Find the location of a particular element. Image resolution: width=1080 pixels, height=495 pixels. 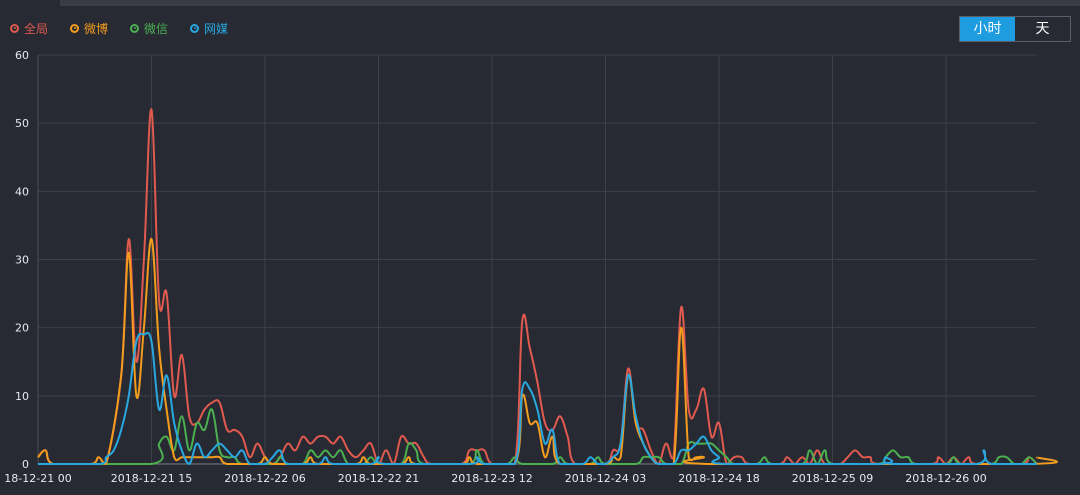

y-tick-label: 0 is located at coordinates (25, 464).